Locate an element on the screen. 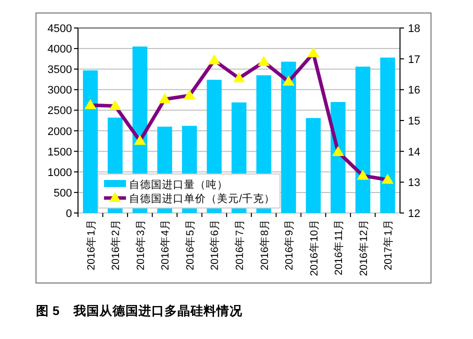  y2-tick-label: 18 is located at coordinates (414, 29).